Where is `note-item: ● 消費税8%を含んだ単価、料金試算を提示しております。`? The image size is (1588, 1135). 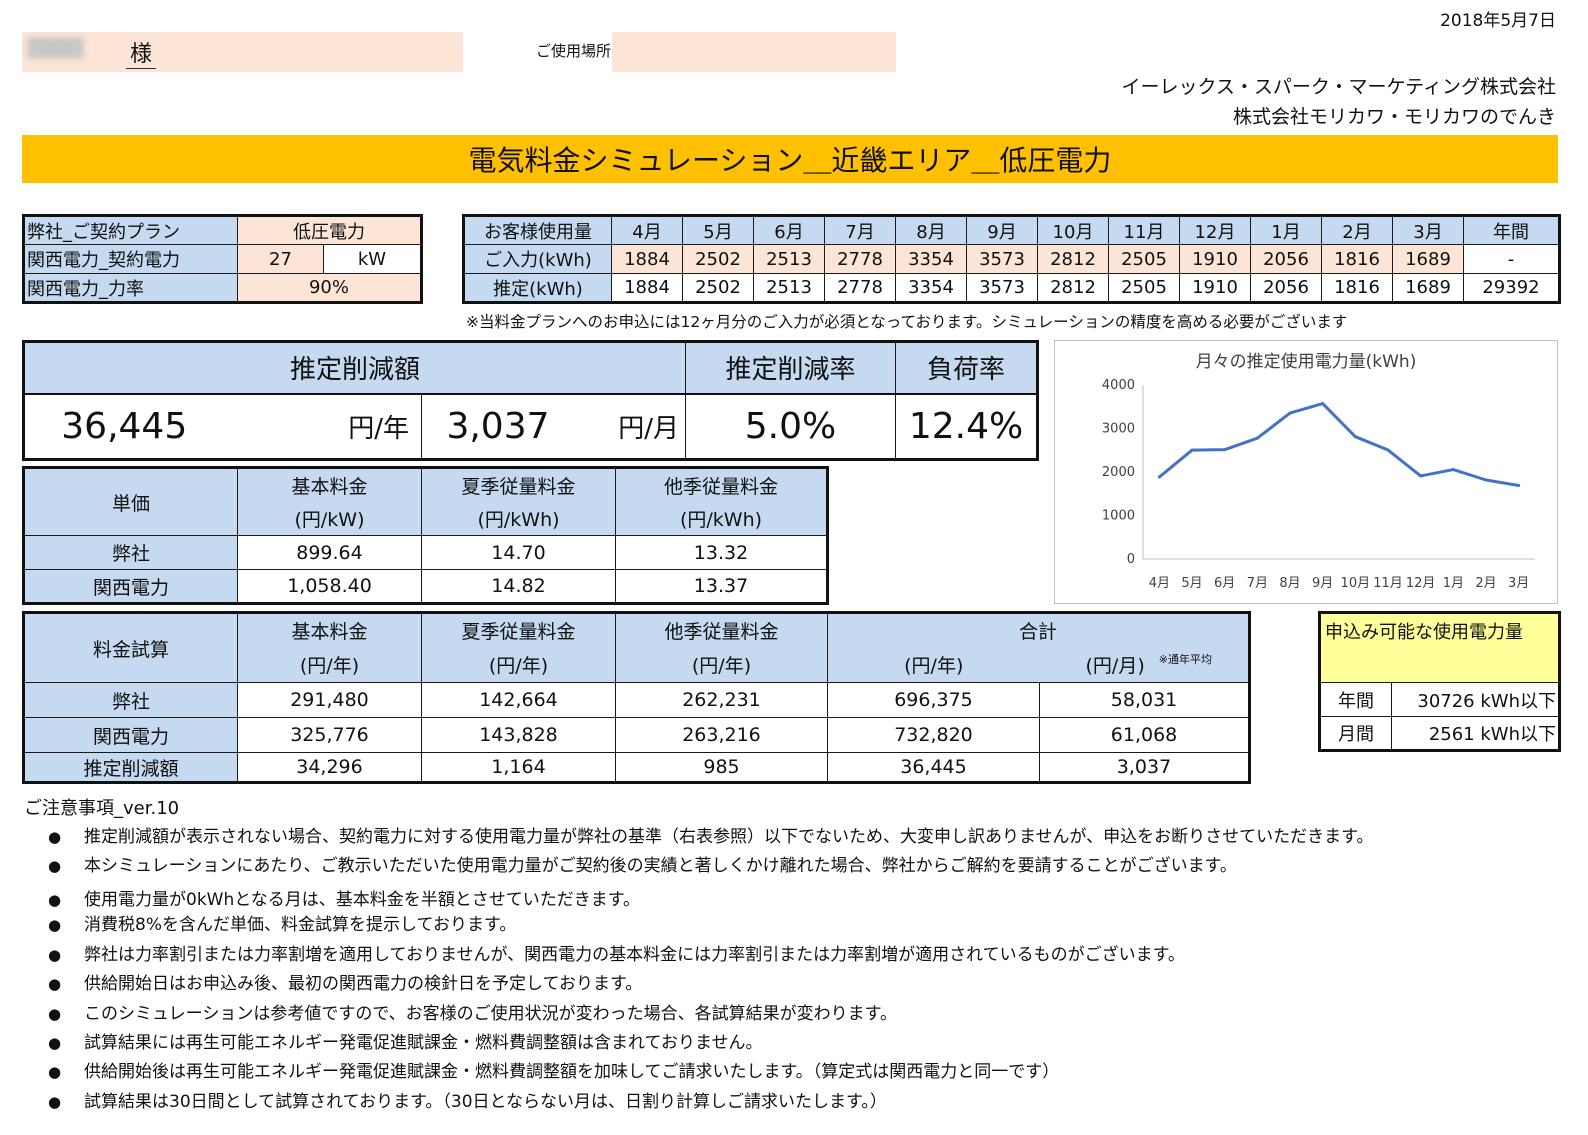
note-item: ● 消費税8%を含んだ単価、料金試算を提示しております。 is located at coordinates (282, 922).